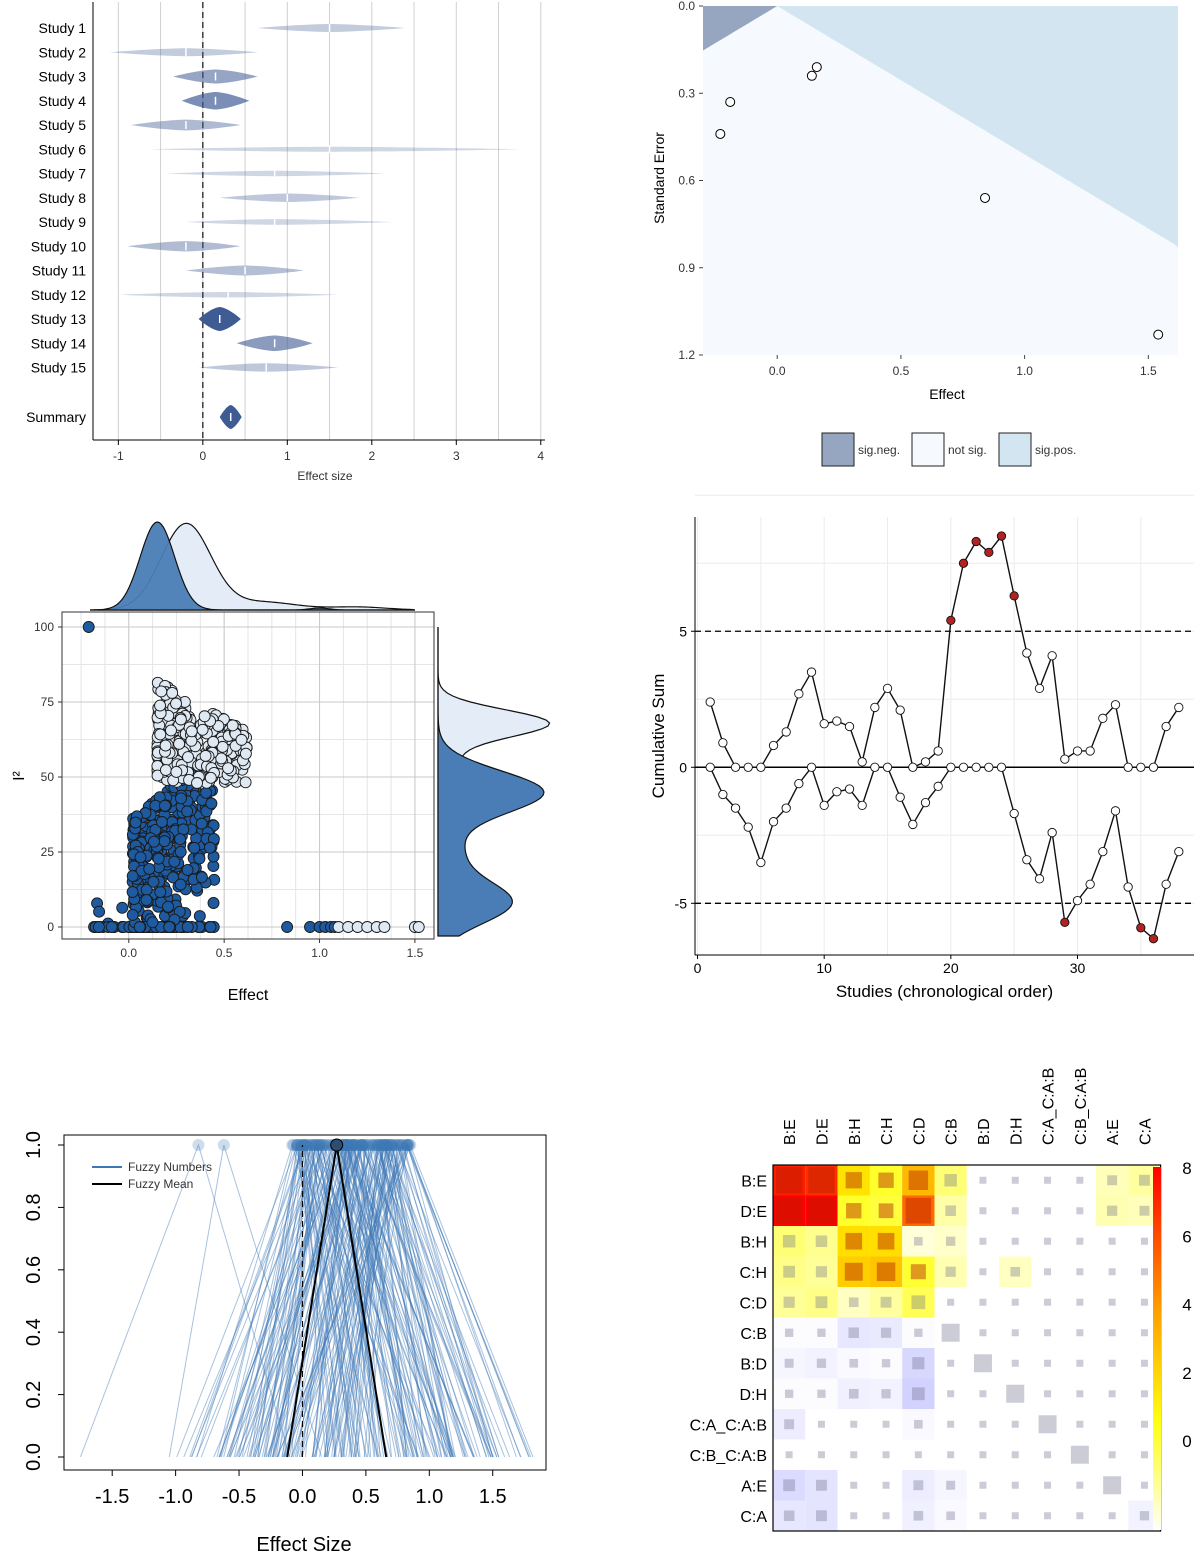 This screenshot has width=1200, height=1561. Describe the element at coordinates (944, 852) in the screenshot. I see `cusum-series-line` at that location.